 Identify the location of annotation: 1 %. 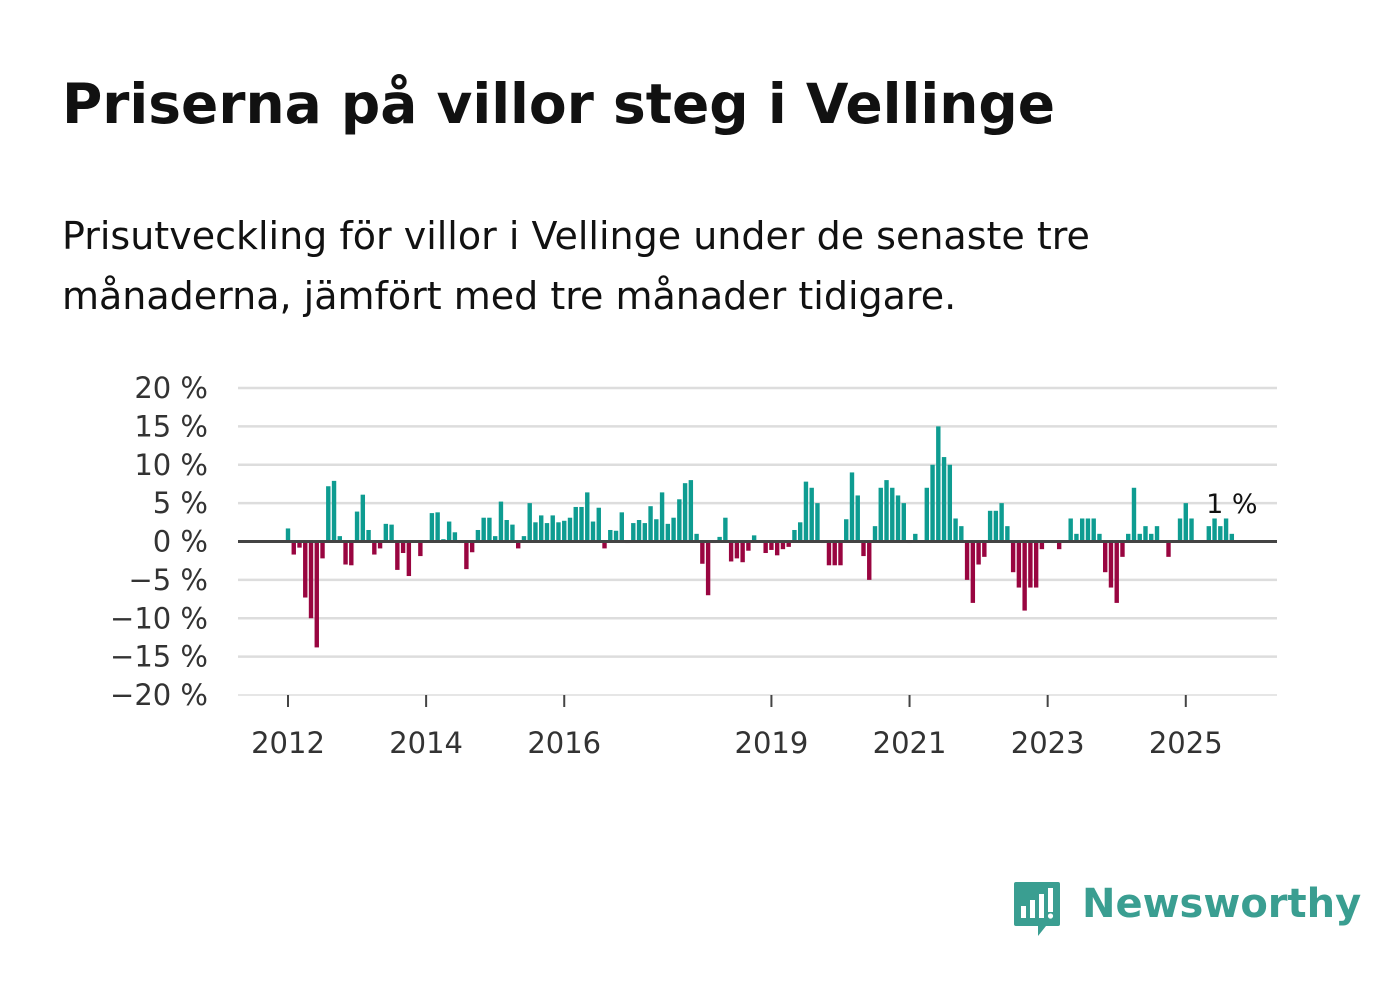
(1231, 504).